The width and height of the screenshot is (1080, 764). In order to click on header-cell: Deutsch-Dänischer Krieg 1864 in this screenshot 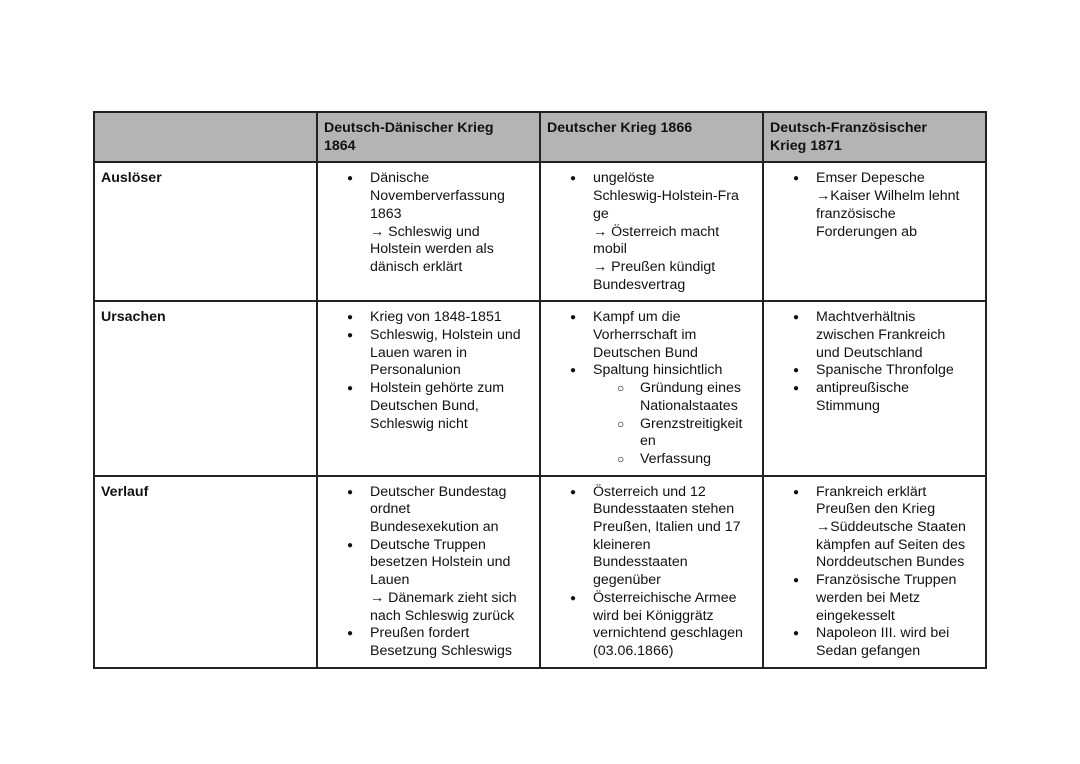, I will do `click(428, 137)`.